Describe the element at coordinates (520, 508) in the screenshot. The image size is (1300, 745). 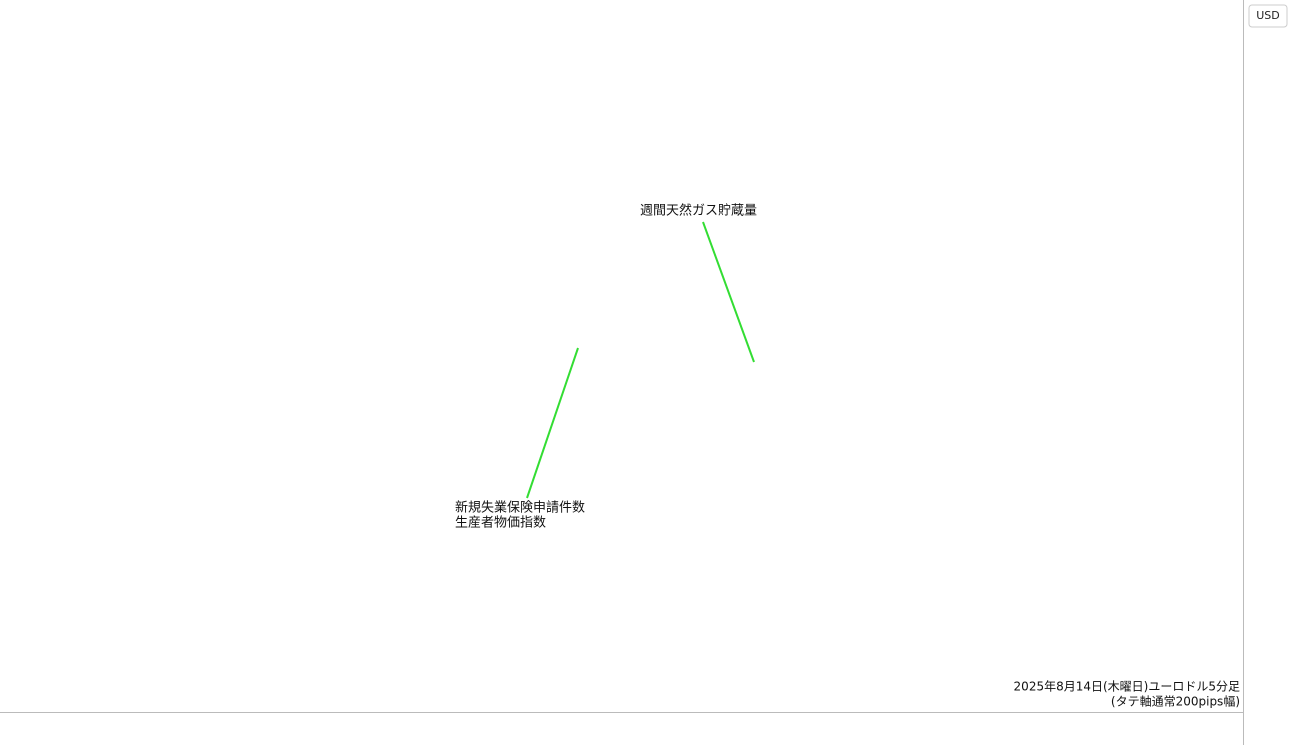
I see `annotation: 新規失業保険申請件数` at that location.